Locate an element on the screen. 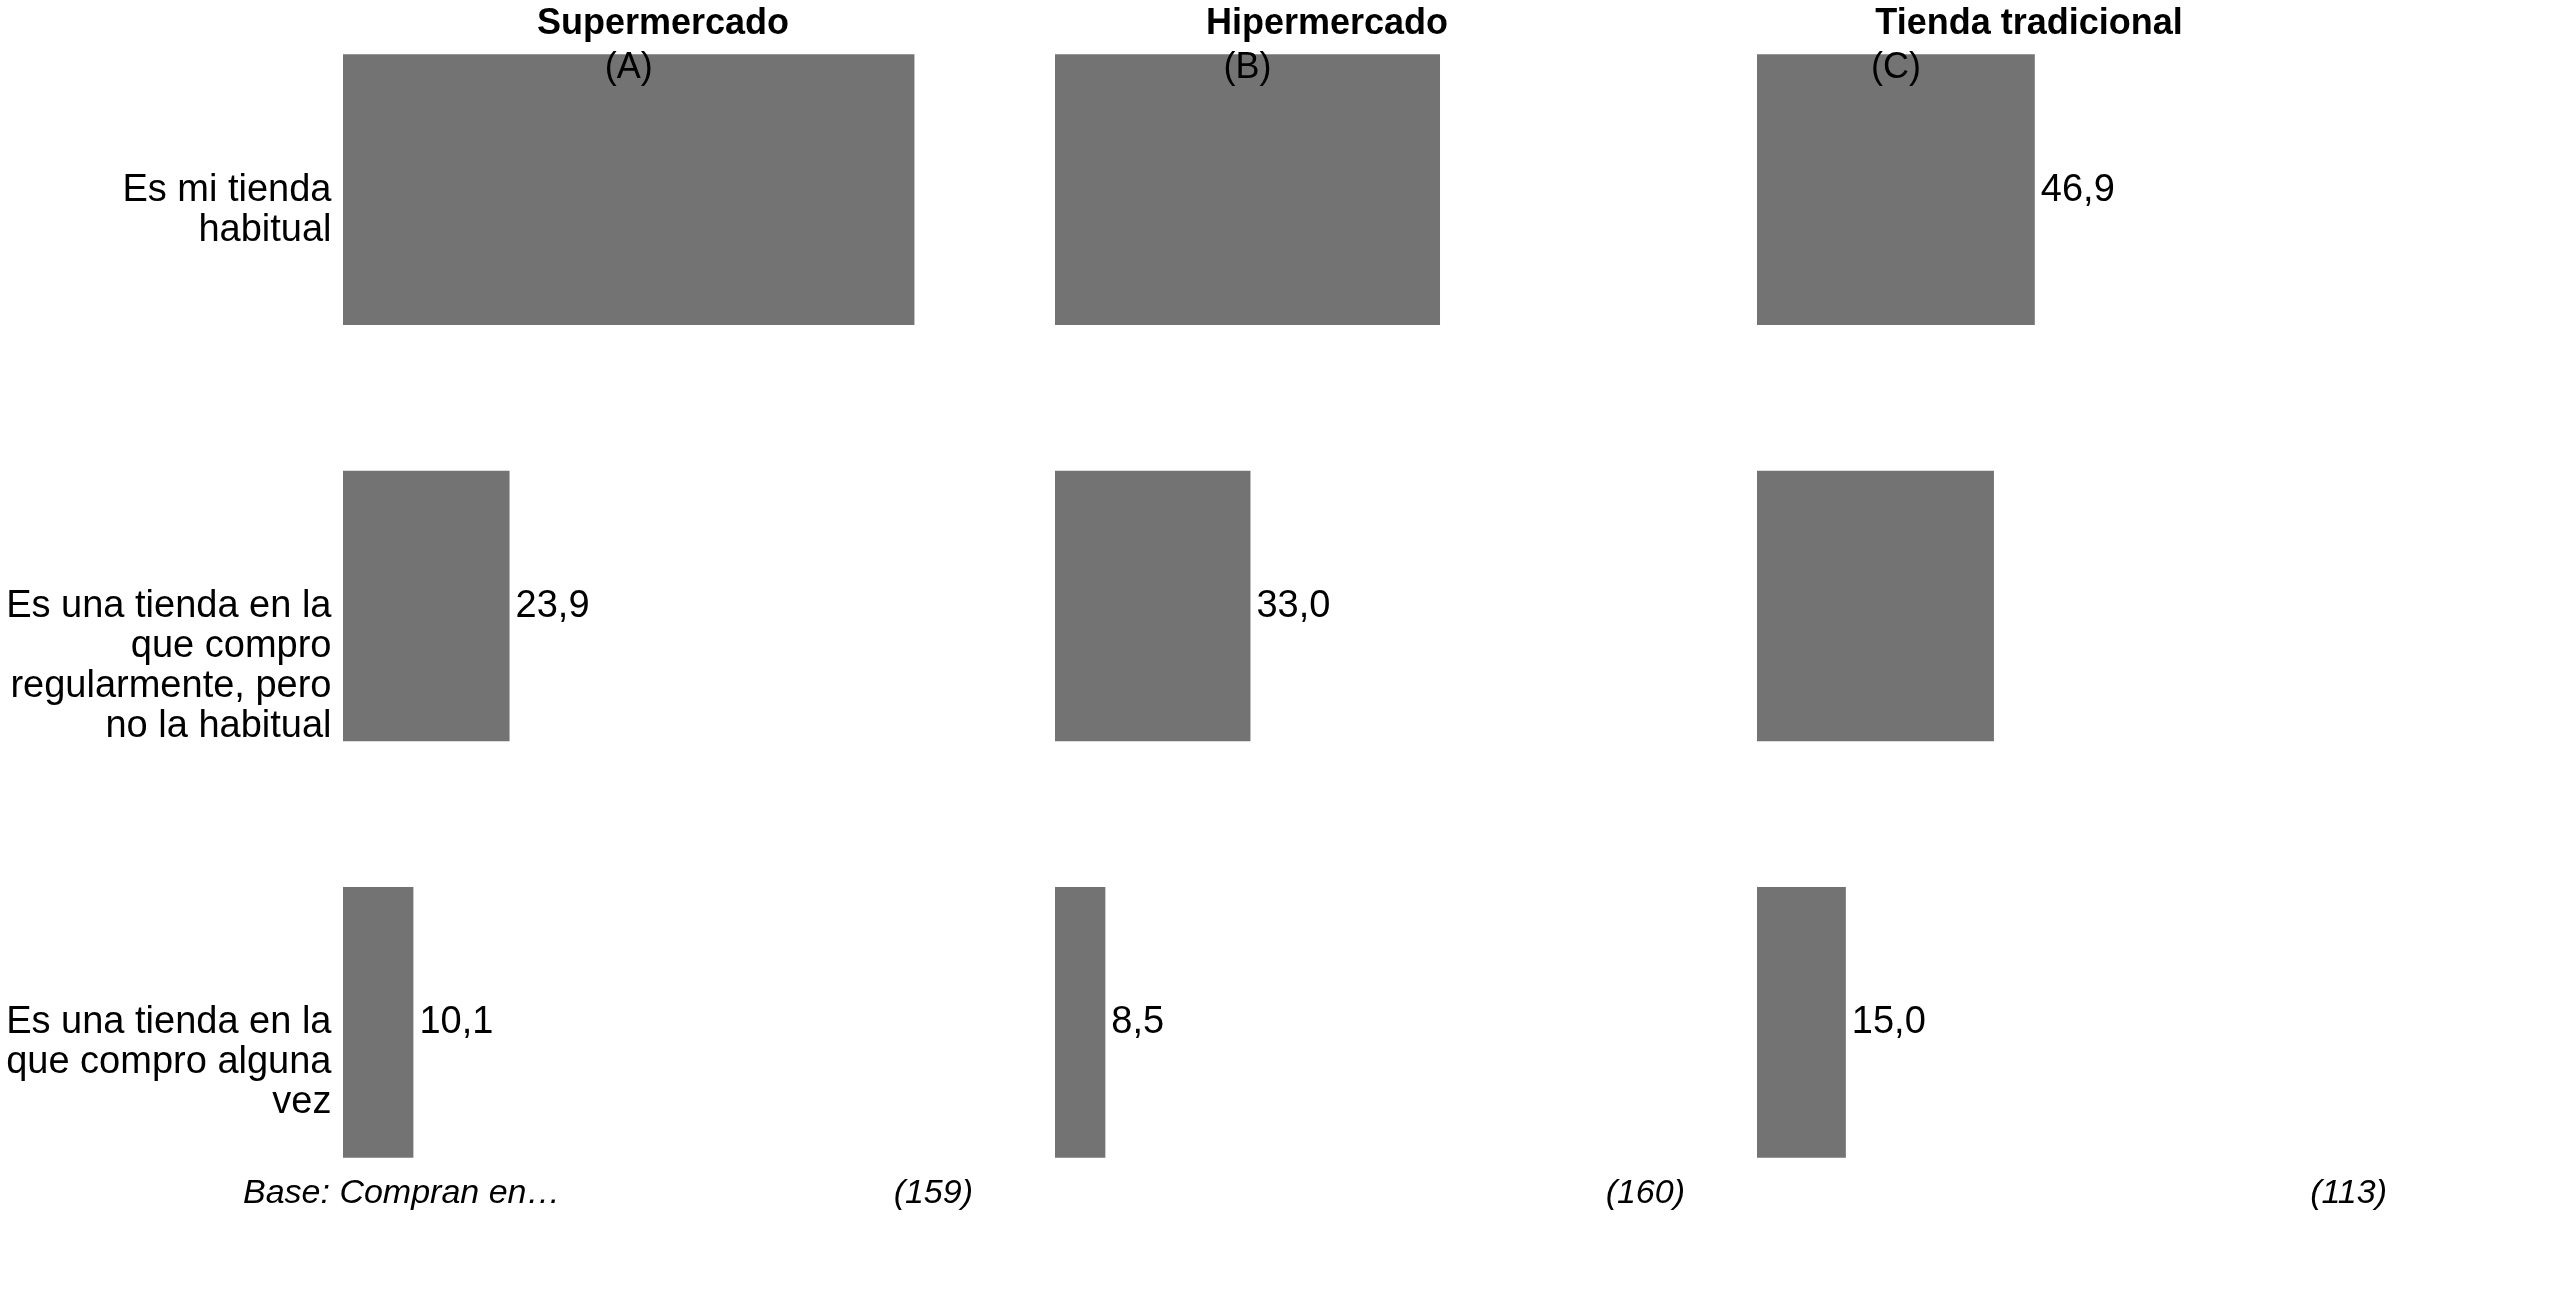 This screenshot has height=1311, width=2556. text: Tienda tradicional is located at coordinates (2029, 21).